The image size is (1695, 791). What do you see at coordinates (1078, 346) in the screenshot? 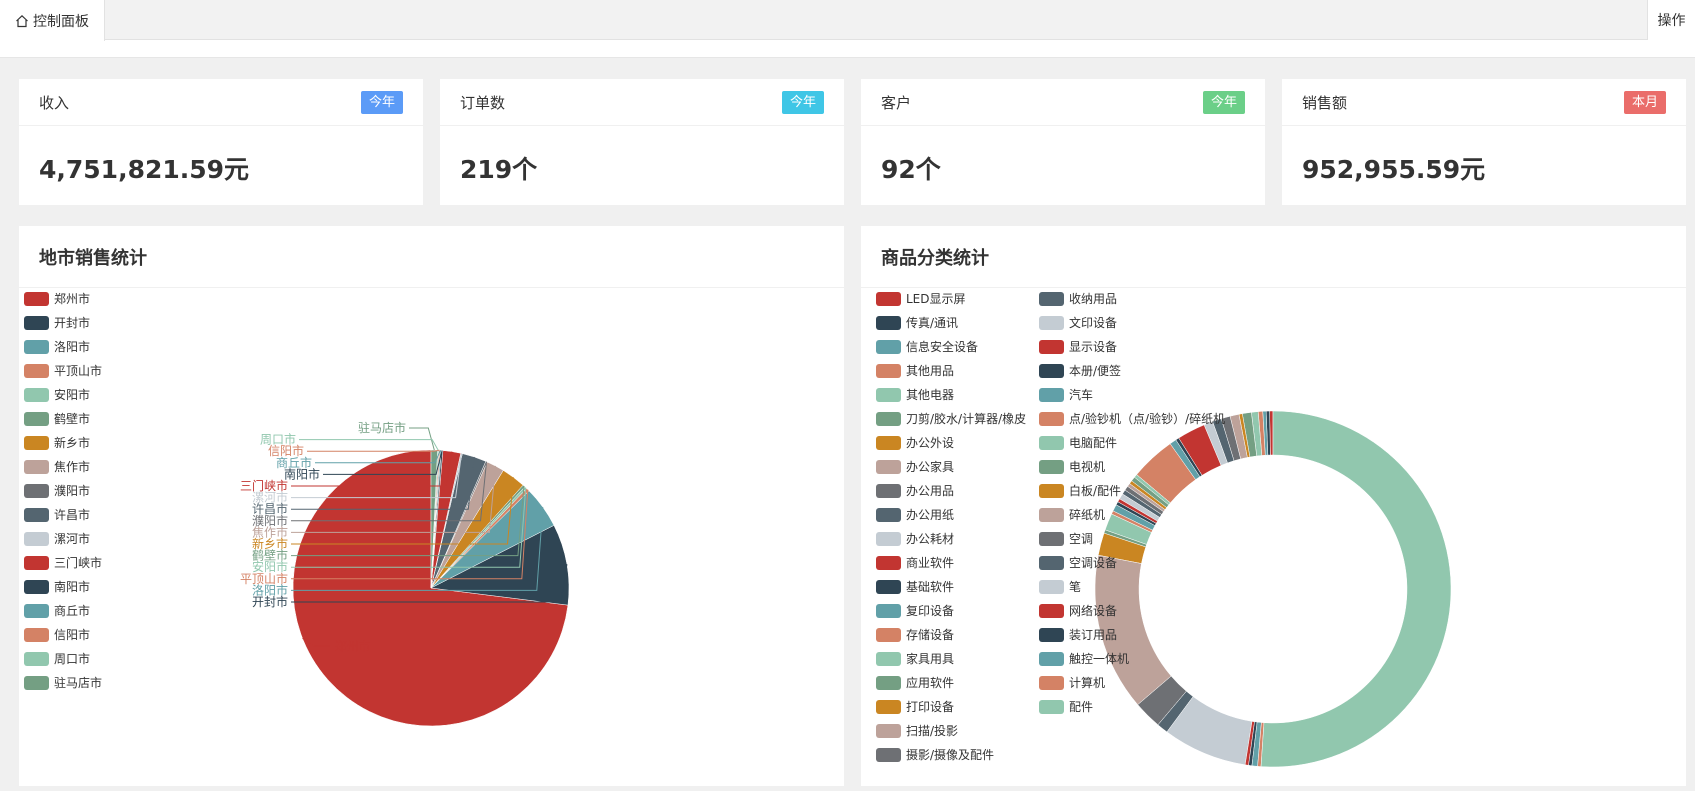
I see `category-legend-item: 显示设备` at bounding box center [1078, 346].